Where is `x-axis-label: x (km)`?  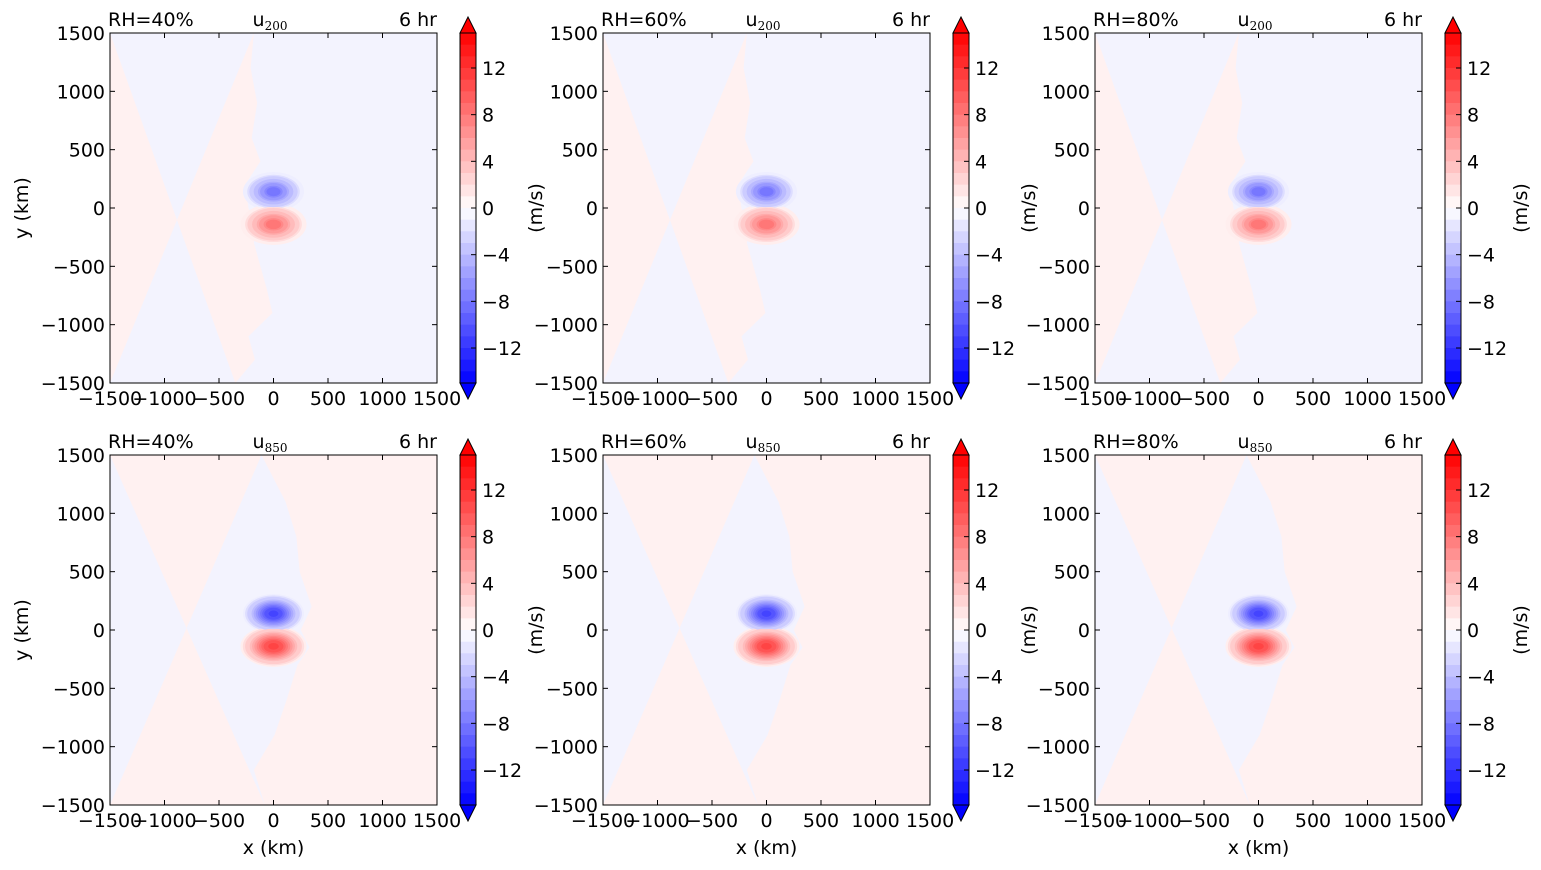 x-axis-label: x (km) is located at coordinates (1259, 848).